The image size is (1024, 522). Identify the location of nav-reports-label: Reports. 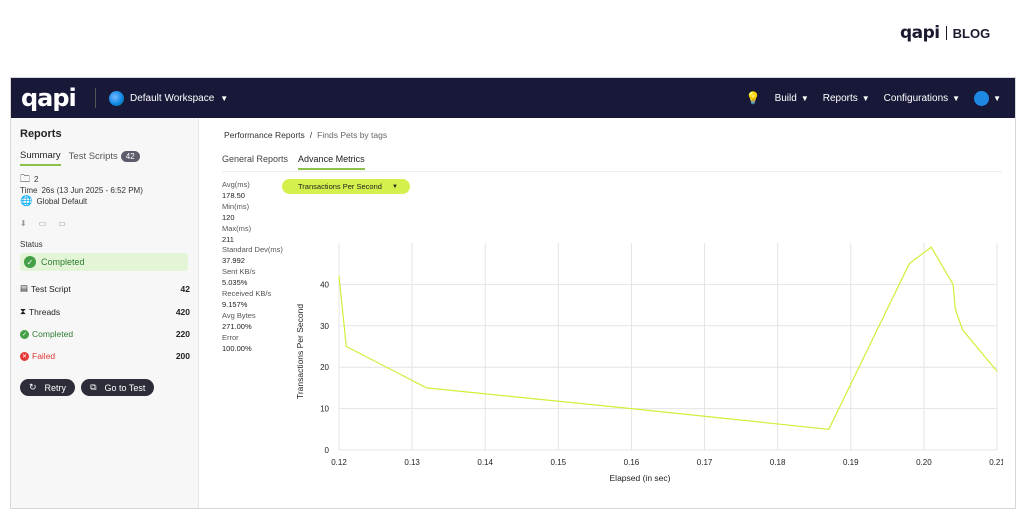
(840, 98).